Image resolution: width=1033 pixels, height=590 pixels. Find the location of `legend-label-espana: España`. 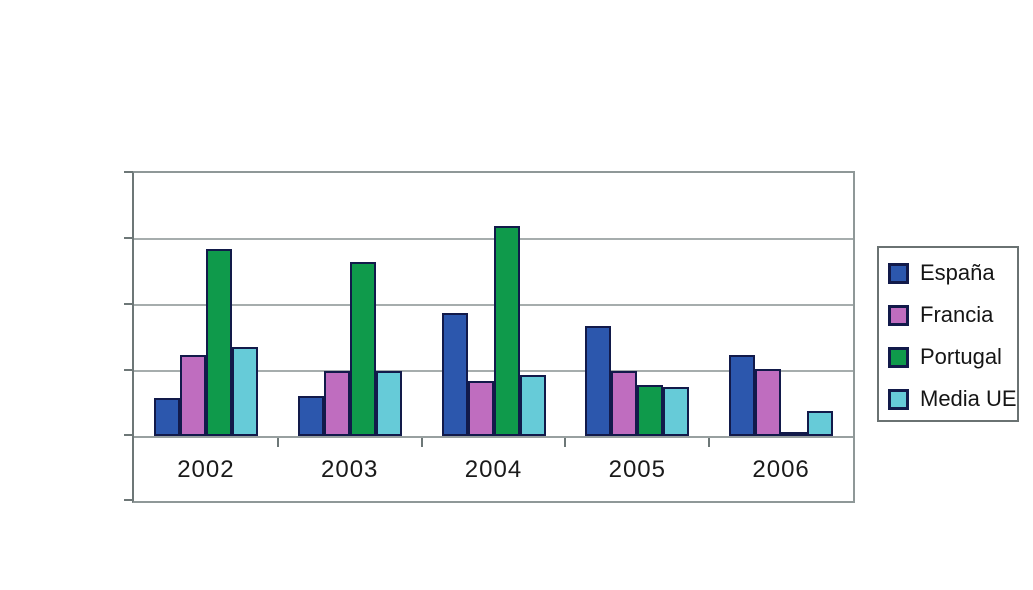

legend-label-espana: España is located at coordinates (957, 272).